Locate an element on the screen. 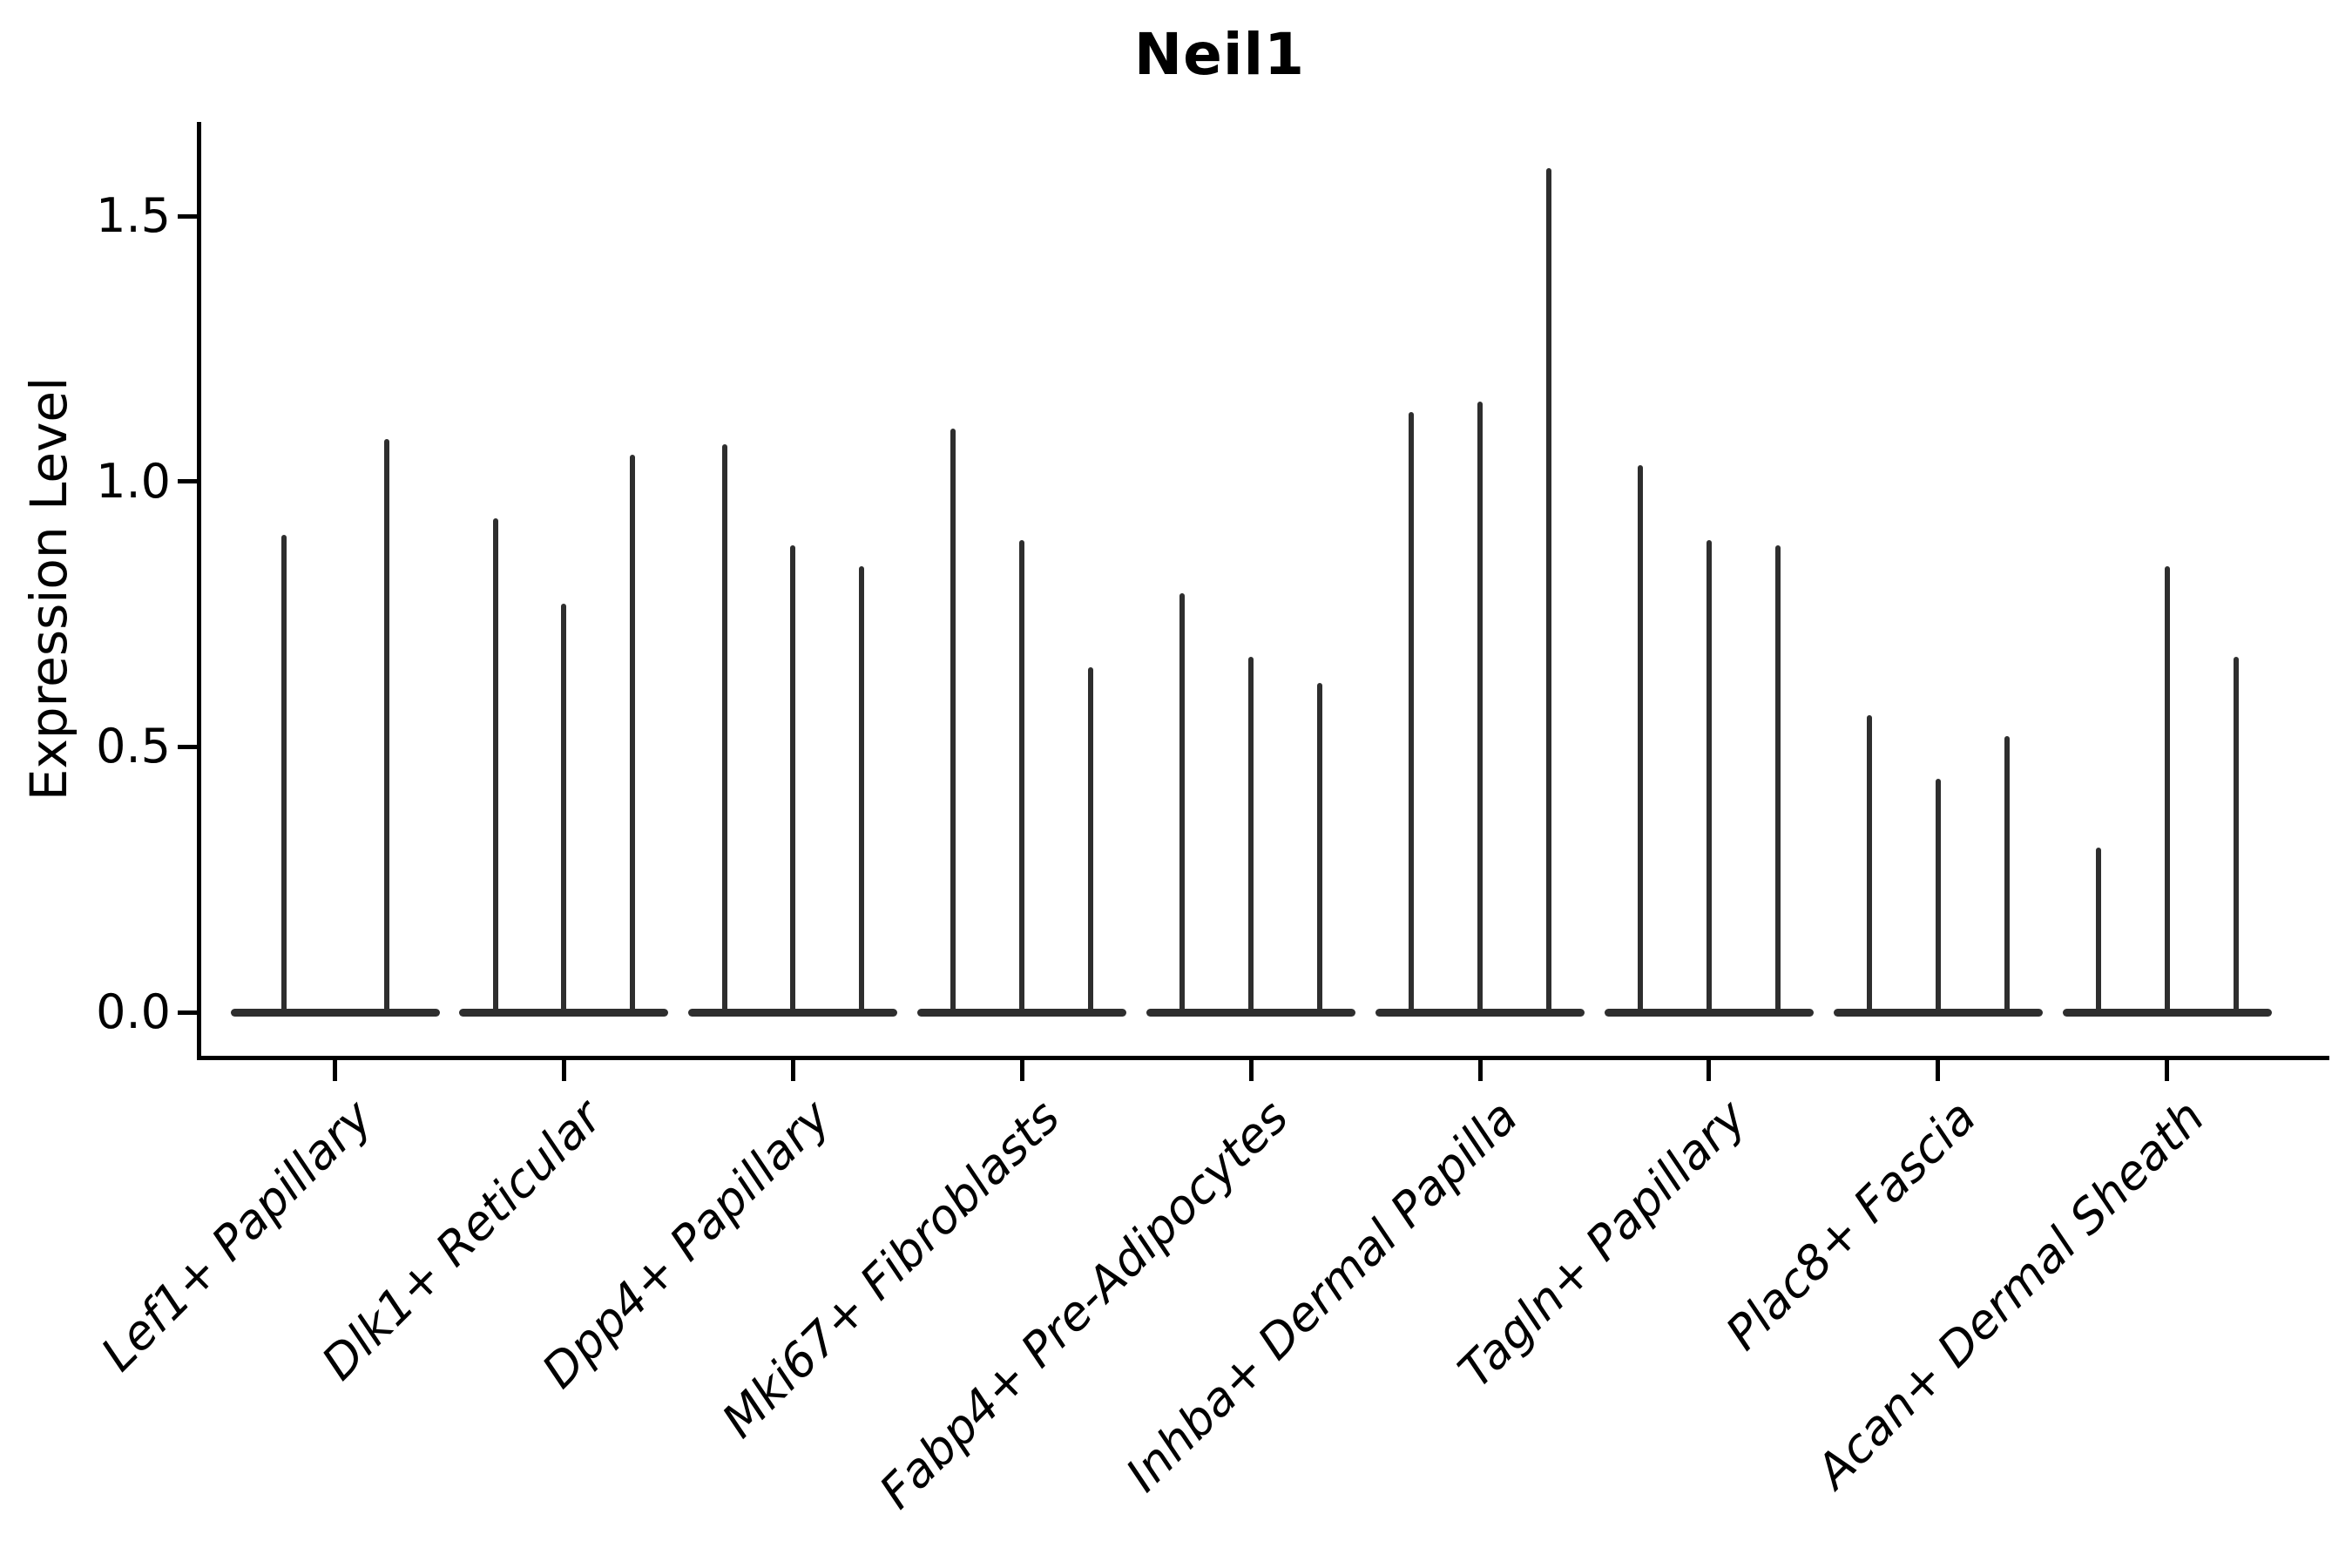  y-tick-label: 0.0 is located at coordinates (134, 1012).